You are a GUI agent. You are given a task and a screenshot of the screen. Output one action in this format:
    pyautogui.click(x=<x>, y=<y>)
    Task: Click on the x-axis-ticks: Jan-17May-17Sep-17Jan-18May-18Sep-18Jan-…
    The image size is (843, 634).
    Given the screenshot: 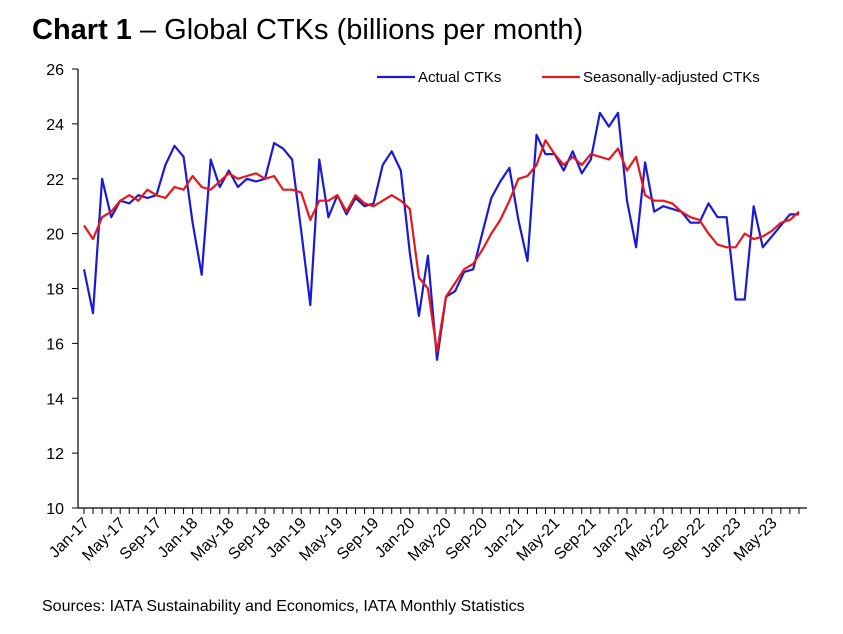 What is the action you would take?
    pyautogui.click(x=423, y=536)
    